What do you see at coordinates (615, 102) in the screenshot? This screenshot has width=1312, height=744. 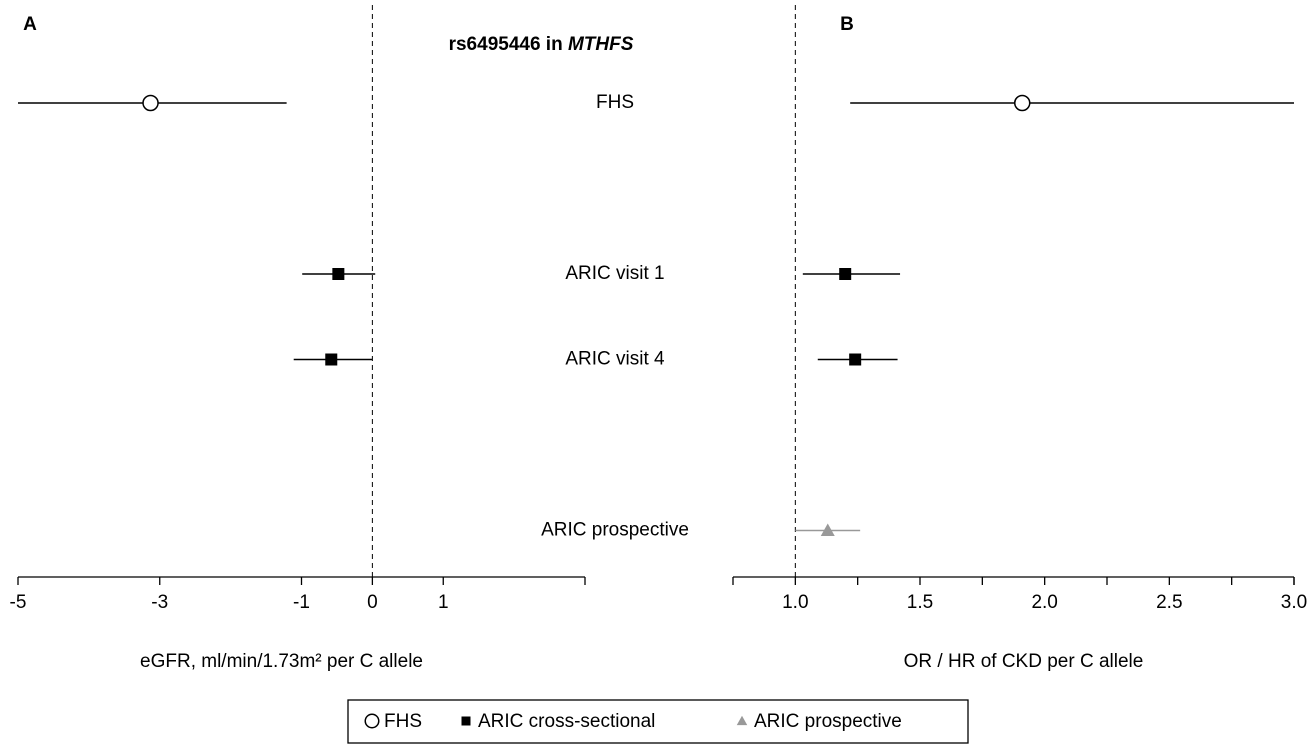 I see `row-label: FHS` at bounding box center [615, 102].